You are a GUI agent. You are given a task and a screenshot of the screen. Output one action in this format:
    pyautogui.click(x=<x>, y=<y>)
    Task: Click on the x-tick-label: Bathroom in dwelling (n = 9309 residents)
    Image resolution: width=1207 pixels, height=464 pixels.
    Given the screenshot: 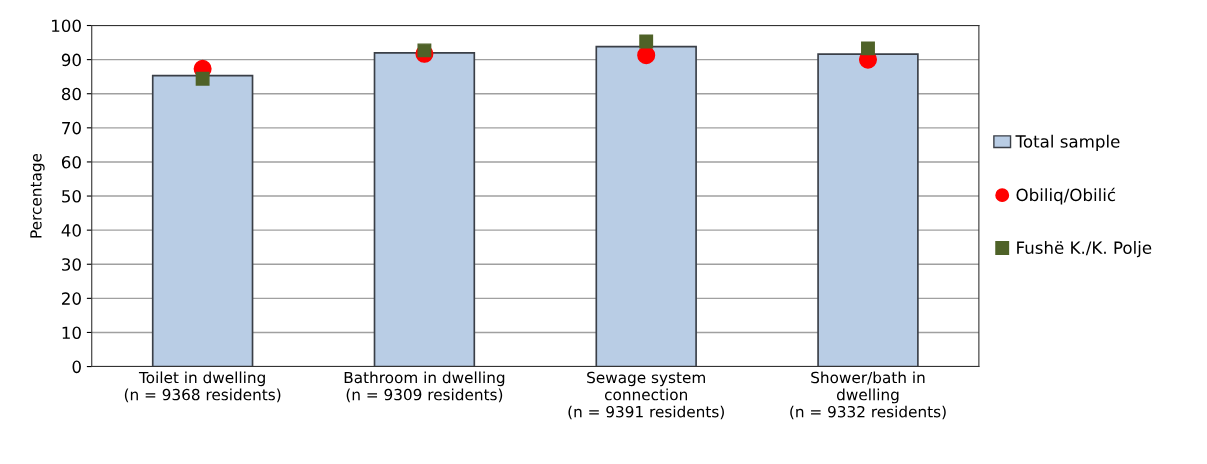 What is the action you would take?
    pyautogui.click(x=424, y=387)
    